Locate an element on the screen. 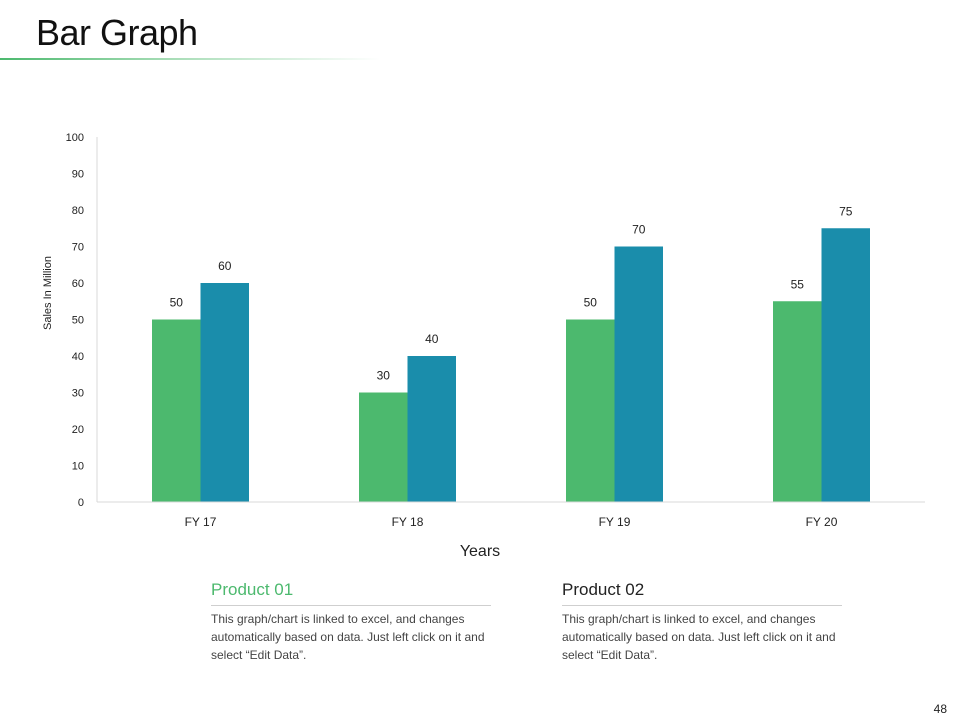 The height and width of the screenshot is (720, 960). x-axis-ticks: FY 17 FY 18 FY 19 FY 20 is located at coordinates (511, 522).